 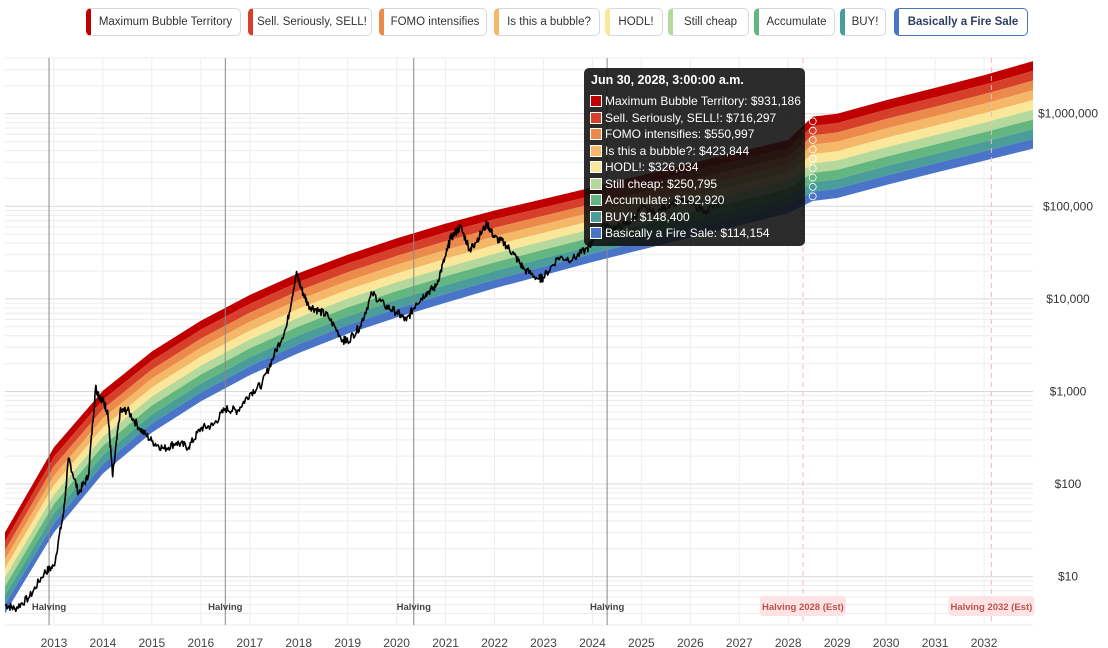 I want to click on tooltip-row-label: Basically a Fire Sale: $114,154, so click(x=687, y=233).